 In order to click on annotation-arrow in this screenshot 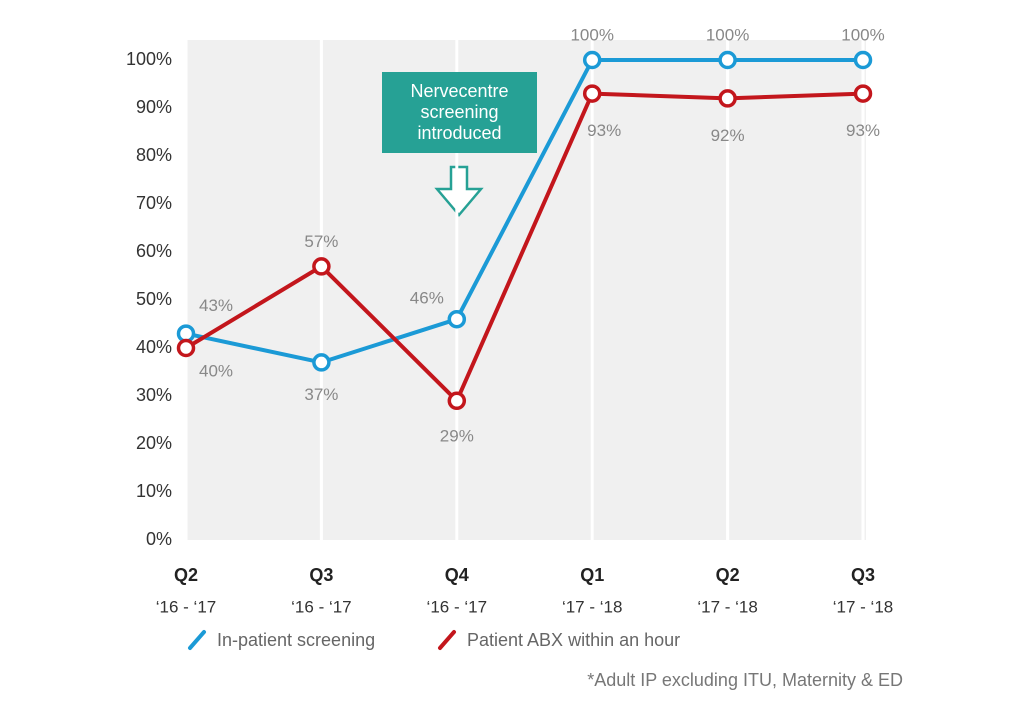, I will do `click(459, 191)`.